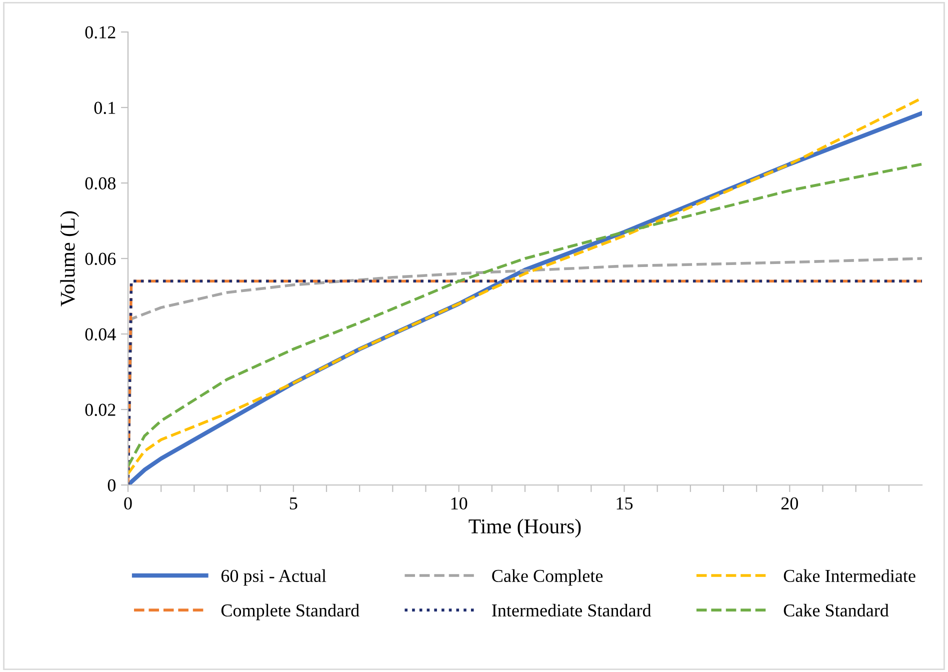 This screenshot has width=948, height=672. Describe the element at coordinates (128, 503) in the screenshot. I see `x-tick-label: 0` at that location.